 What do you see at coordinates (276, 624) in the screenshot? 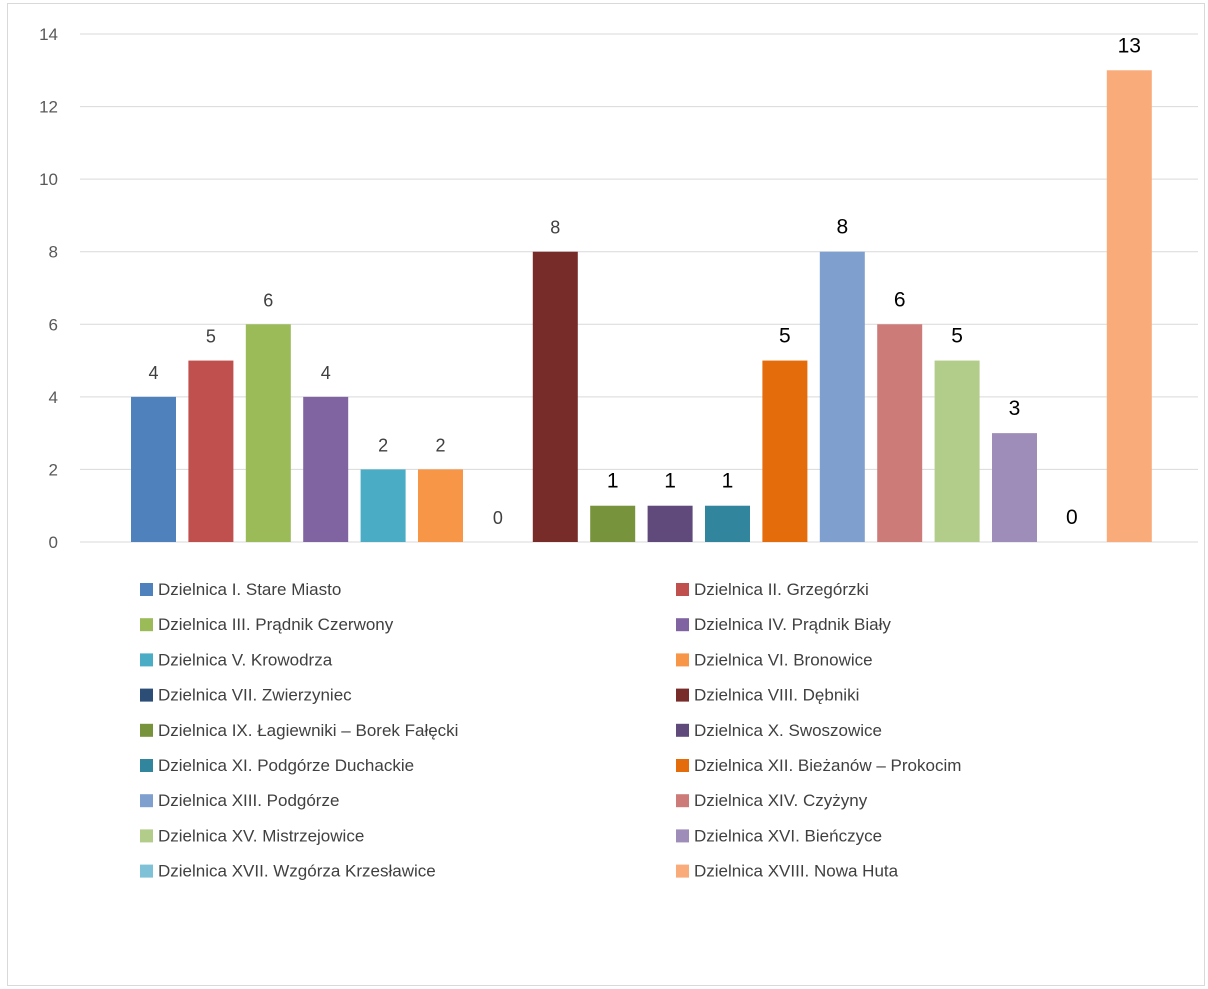
I see `legend-label: Dzielnica III. Prądnik Czerwony` at bounding box center [276, 624].